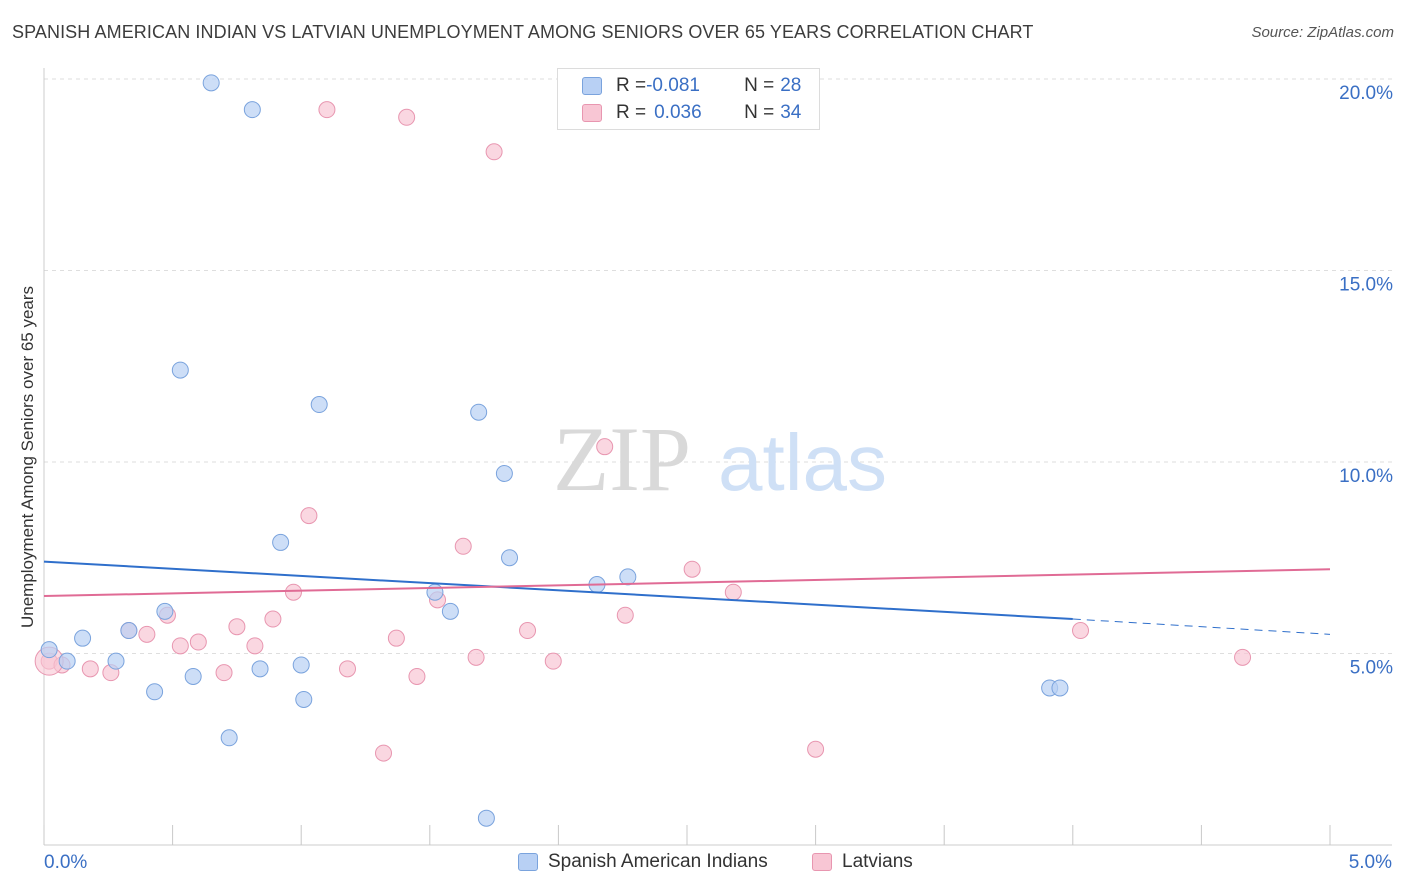 Image resolution: width=1406 pixels, height=892 pixels. I want to click on series-legend-label: Spanish American Indians, so click(658, 861).